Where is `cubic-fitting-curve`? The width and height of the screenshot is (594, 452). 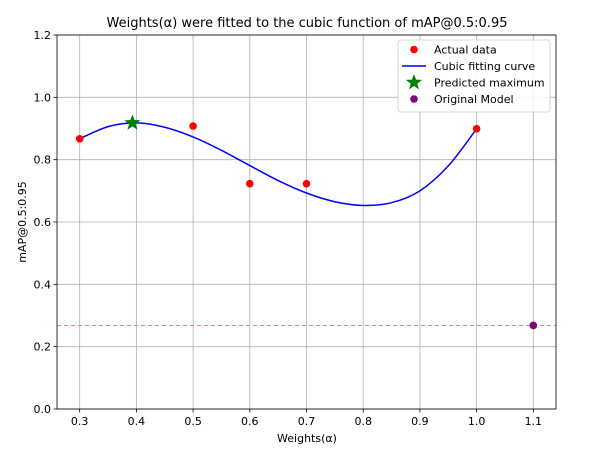
cubic-fitting-curve is located at coordinates (278, 164).